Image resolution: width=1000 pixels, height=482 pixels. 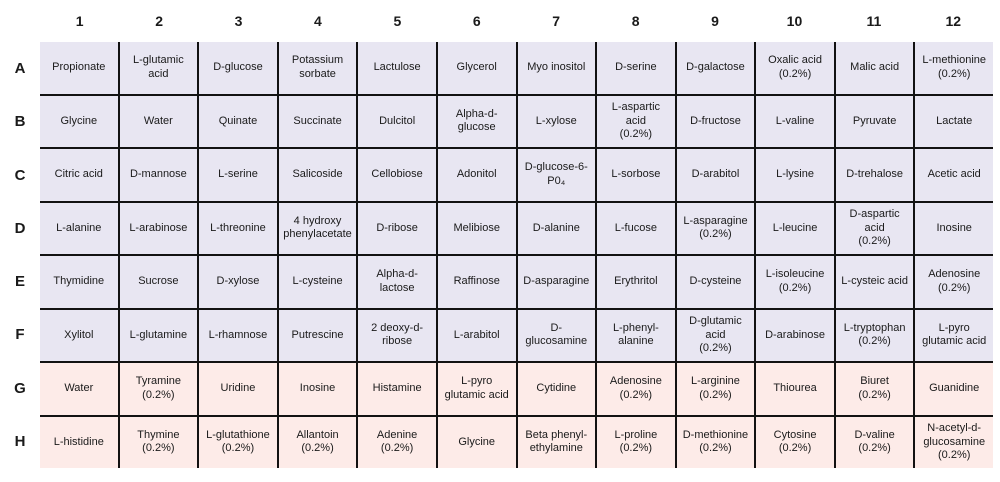 What do you see at coordinates (79, 389) in the screenshot?
I see `well-G1: Water` at bounding box center [79, 389].